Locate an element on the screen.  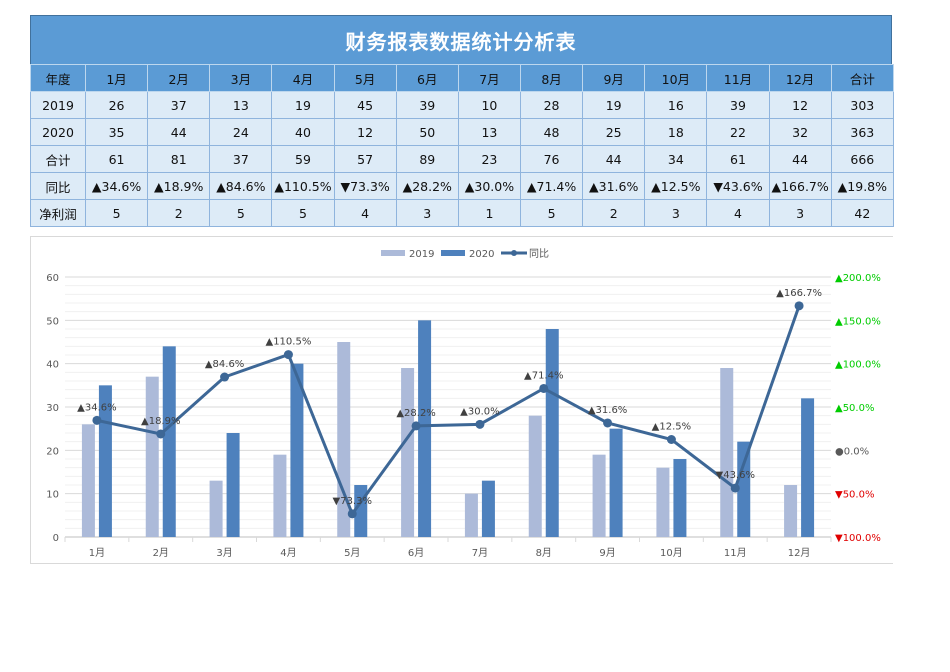
x-axis-label: 11月 is located at coordinates (735, 553).